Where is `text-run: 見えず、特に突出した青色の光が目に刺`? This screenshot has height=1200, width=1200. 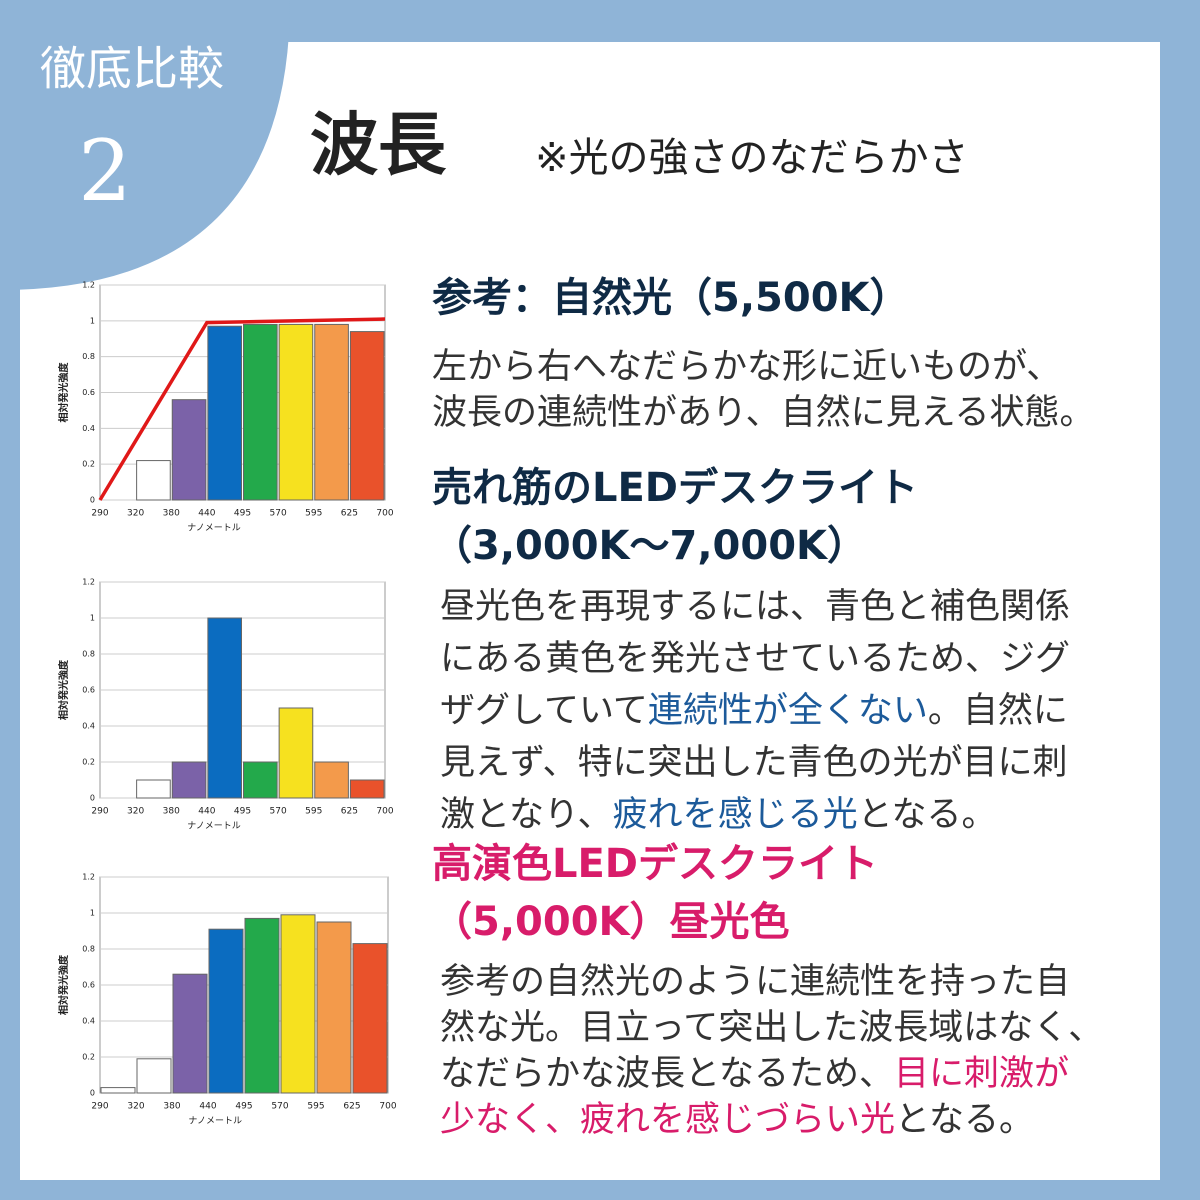 text-run: 見えず、特に突出した青色の光が目に刺 is located at coordinates (754, 763).